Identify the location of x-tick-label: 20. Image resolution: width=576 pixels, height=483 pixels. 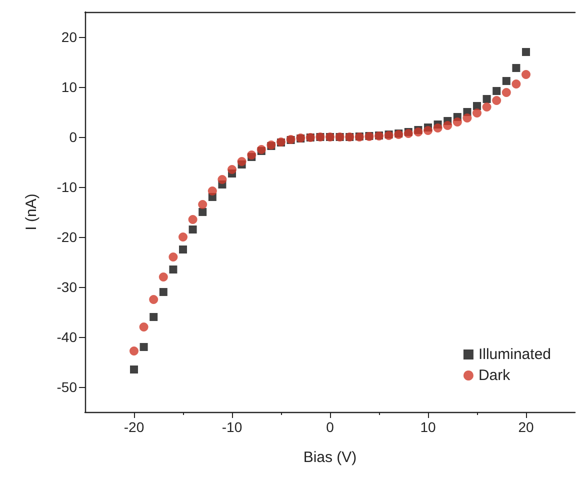
(526, 427).